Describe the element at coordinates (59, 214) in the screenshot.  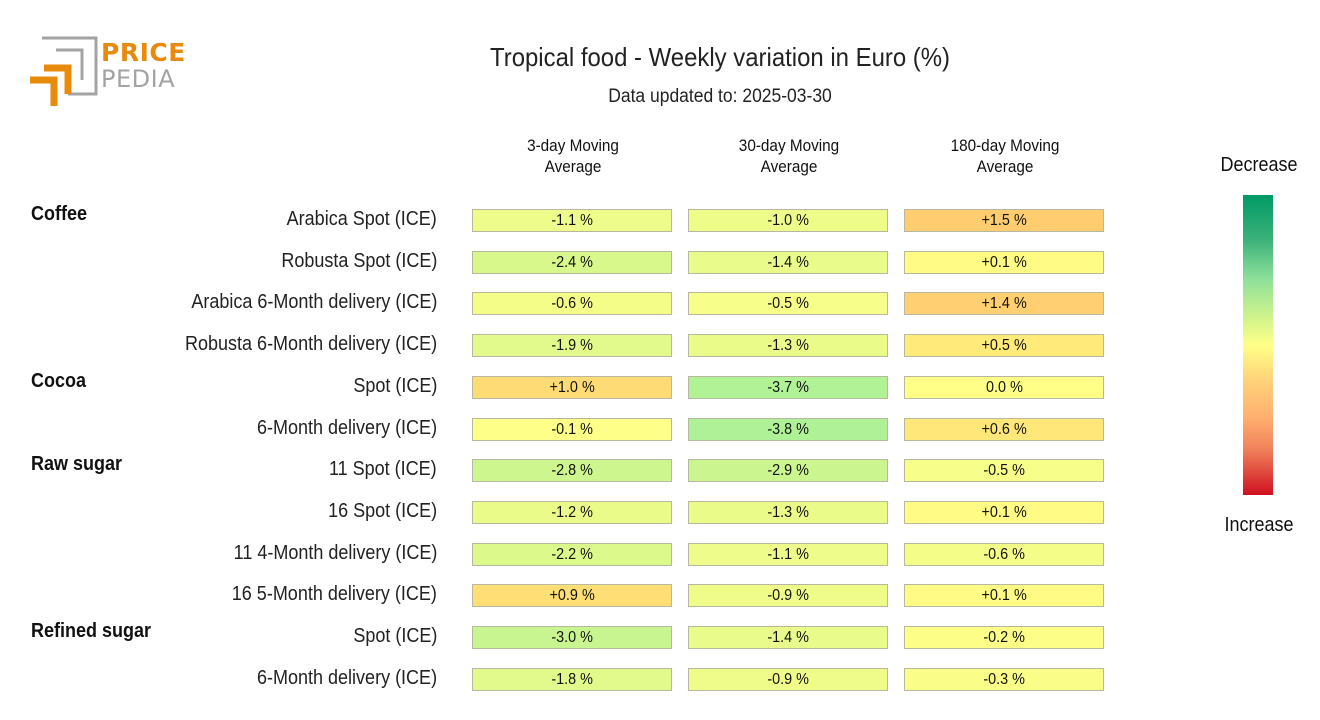
I see `group-label: Coffee` at that location.